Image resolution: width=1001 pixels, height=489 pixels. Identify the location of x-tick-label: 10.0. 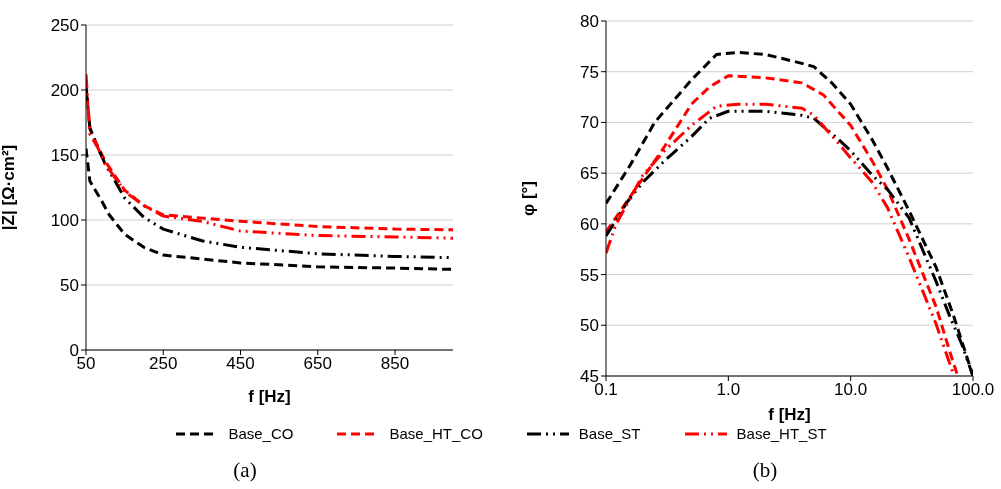
(851, 390).